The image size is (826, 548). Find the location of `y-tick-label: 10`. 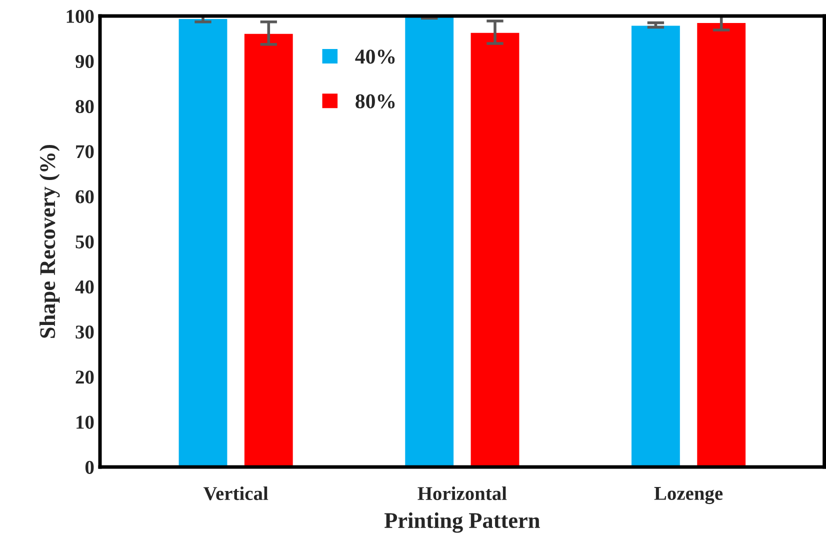

y-tick-label: 10 is located at coordinates (85, 422).